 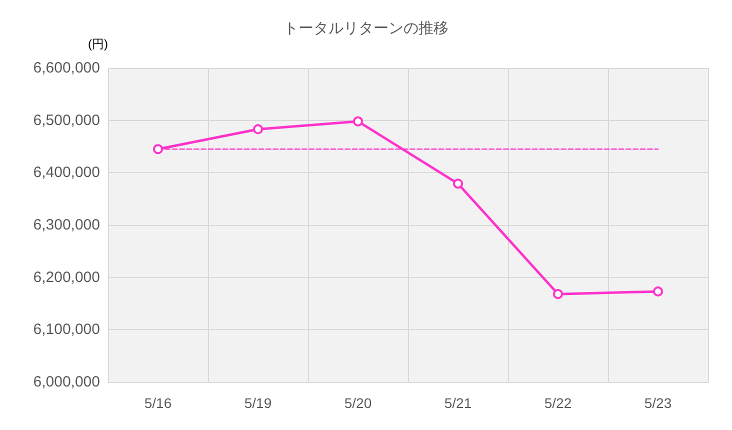 What do you see at coordinates (458, 403) in the screenshot?
I see `x-tick-label: 5/21` at bounding box center [458, 403].